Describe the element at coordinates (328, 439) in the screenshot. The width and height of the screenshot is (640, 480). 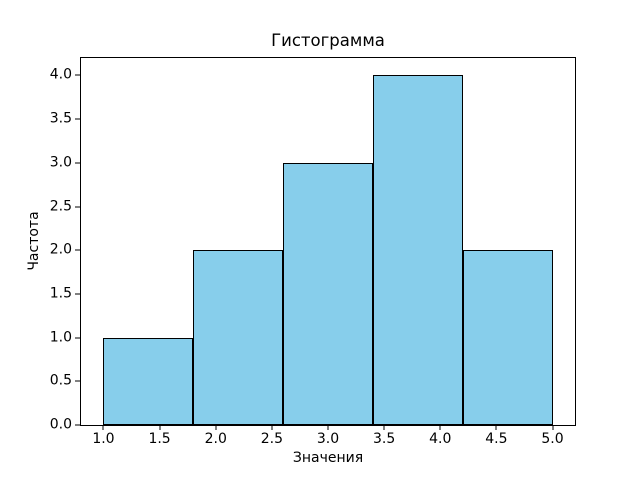
I see `x-tick-label: 3.0` at that location.